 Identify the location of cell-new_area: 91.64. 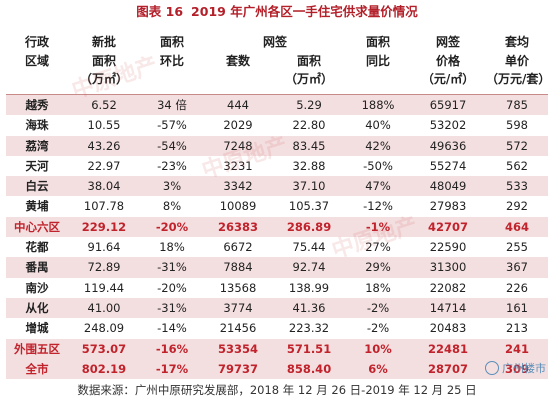
(104, 247).